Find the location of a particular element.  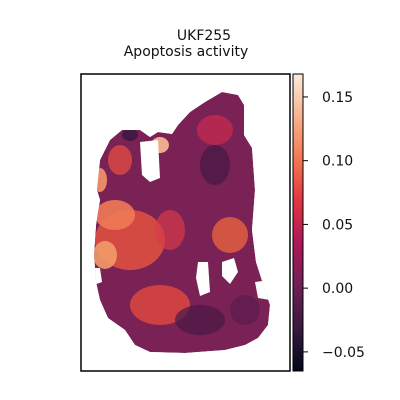

colorbar-tick-label: 0.05 is located at coordinates (337, 225).